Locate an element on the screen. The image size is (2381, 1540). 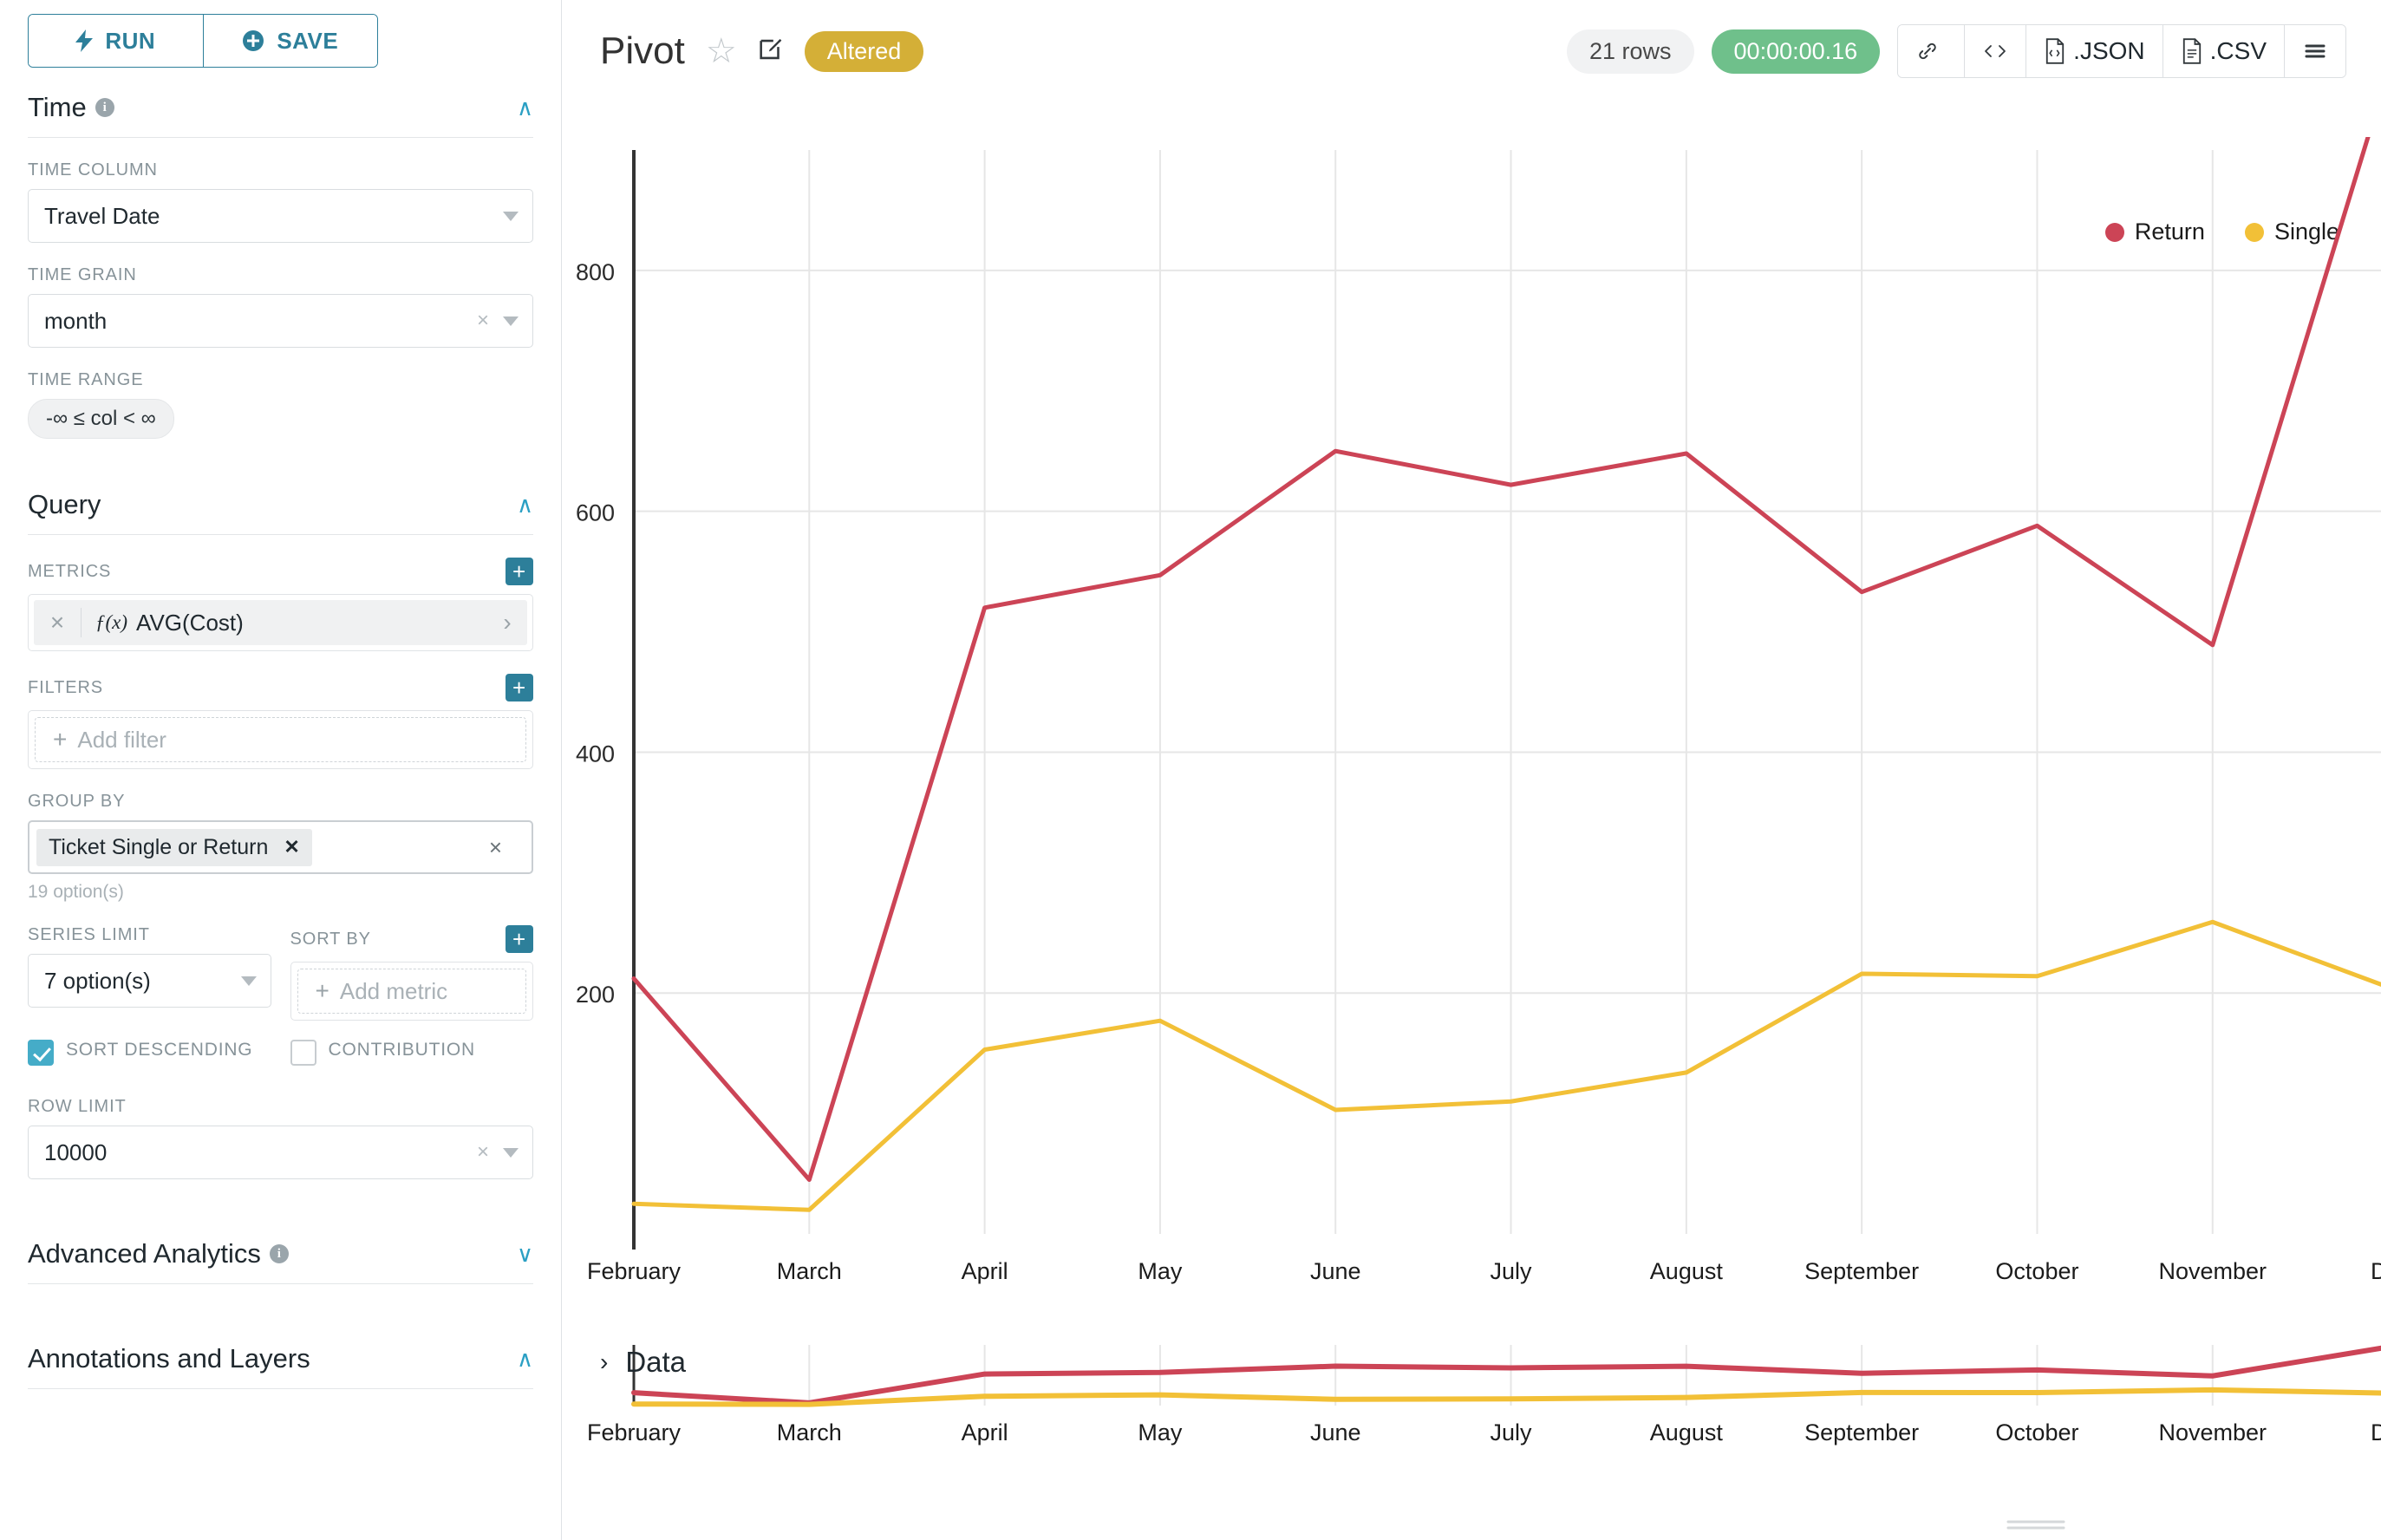
time-column-select: Travel Date is located at coordinates (281, 216).